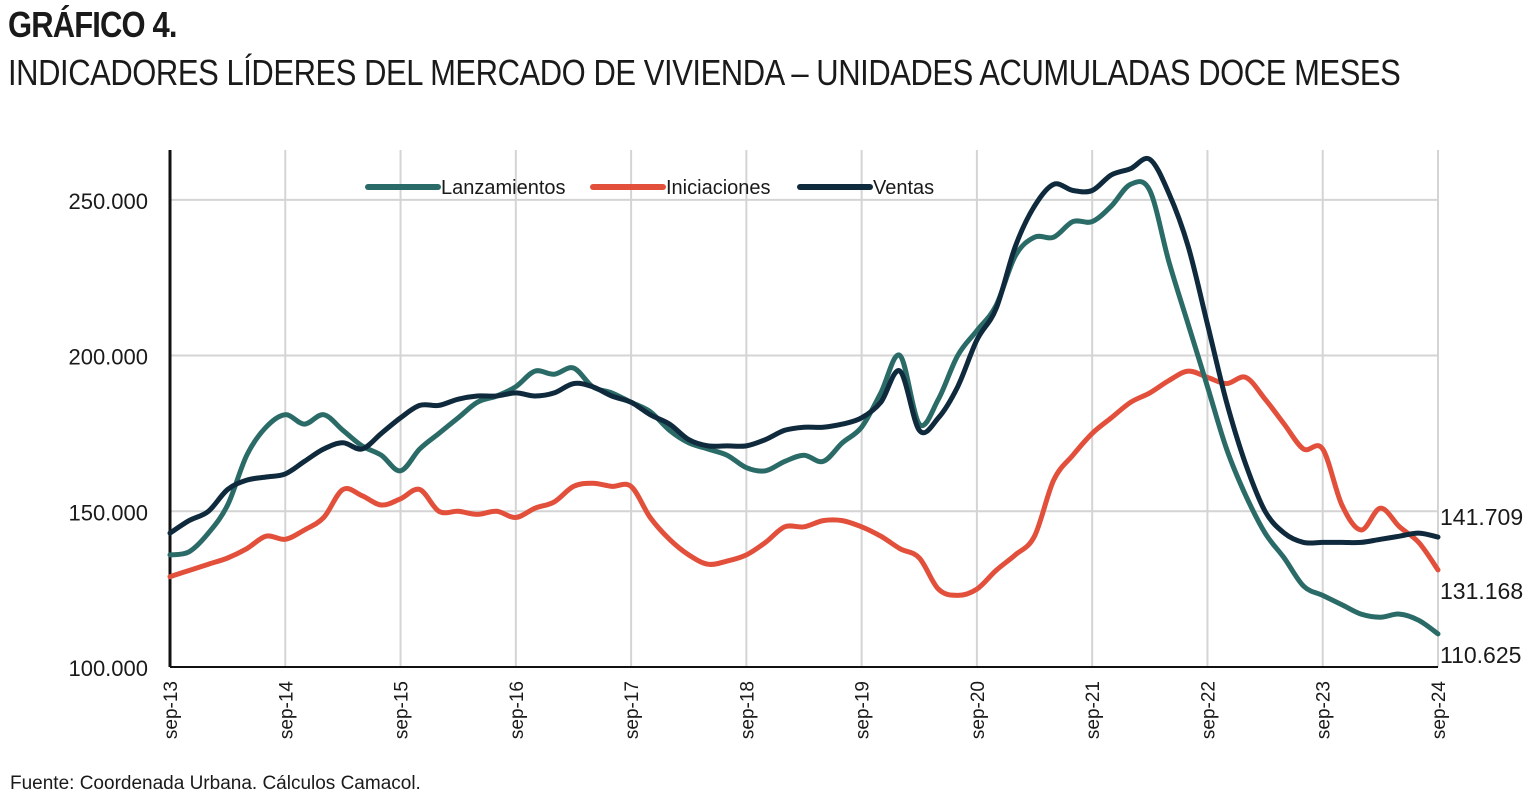 The image size is (1538, 808). I want to click on y-tick-label: 200.000, so click(108, 357).